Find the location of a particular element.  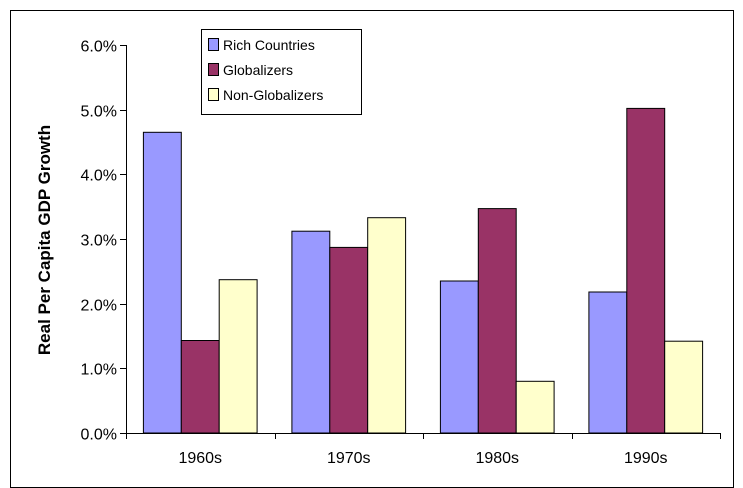

y-axis: 0.0% 1.0% 2.0% 3.0% 4.0% 5.0% 6.0% is located at coordinates (104, 241).